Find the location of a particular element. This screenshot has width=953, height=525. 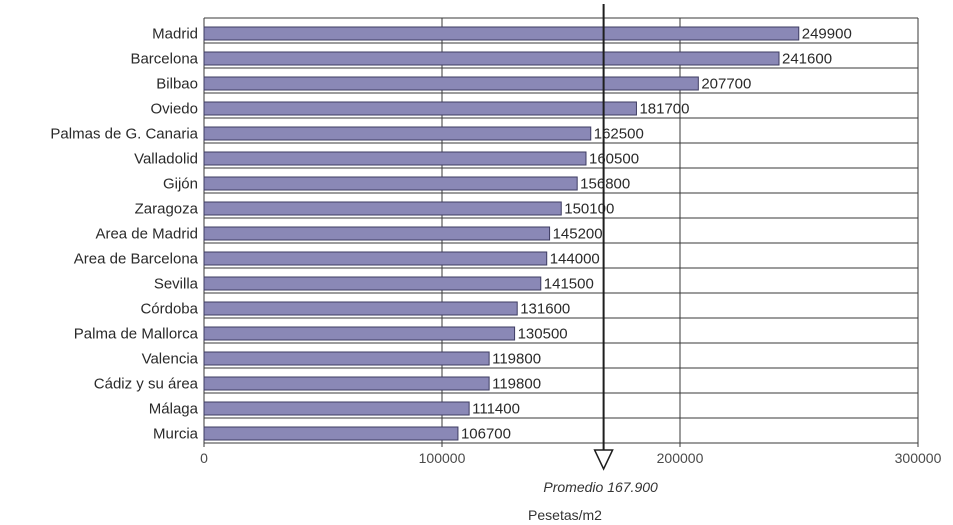

x-axis-ticks: 0 100000 200000 300000 is located at coordinates (570, 458).